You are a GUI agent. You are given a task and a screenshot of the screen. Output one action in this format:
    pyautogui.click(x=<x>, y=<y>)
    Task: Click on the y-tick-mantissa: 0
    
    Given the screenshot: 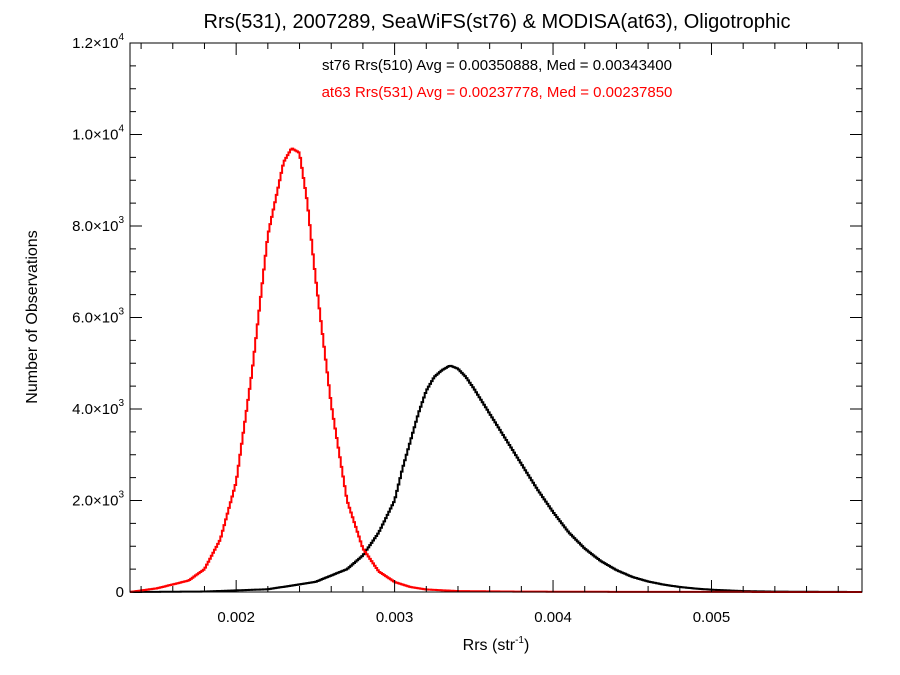 What is the action you would take?
    pyautogui.click(x=120, y=592)
    